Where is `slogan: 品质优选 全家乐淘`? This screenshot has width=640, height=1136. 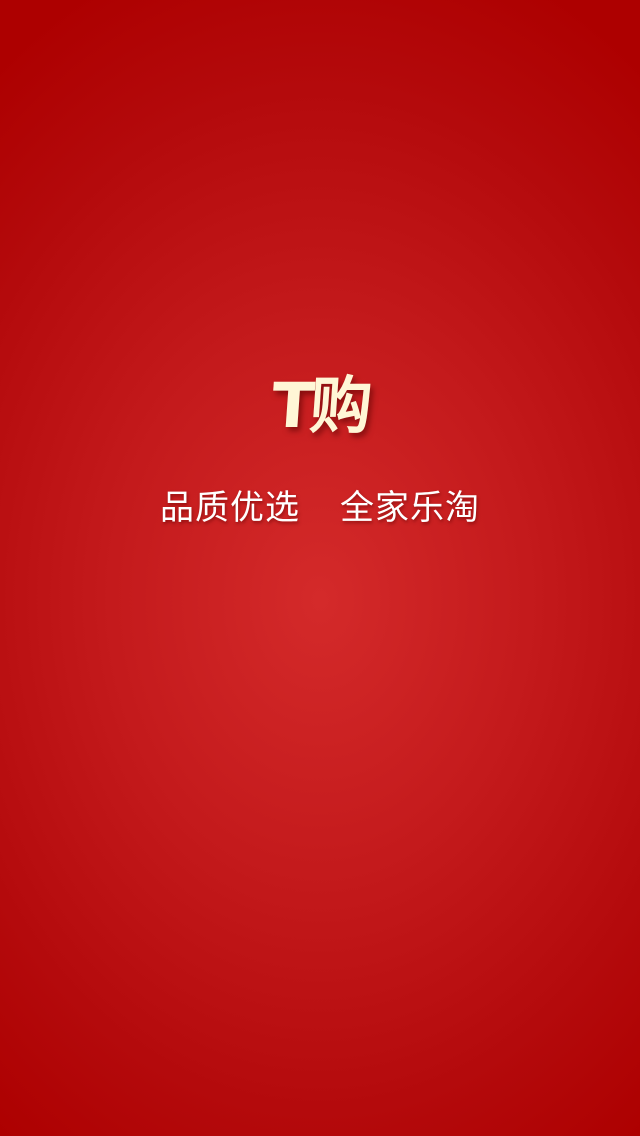 slogan: 品质优选 全家乐淘 is located at coordinates (320, 508).